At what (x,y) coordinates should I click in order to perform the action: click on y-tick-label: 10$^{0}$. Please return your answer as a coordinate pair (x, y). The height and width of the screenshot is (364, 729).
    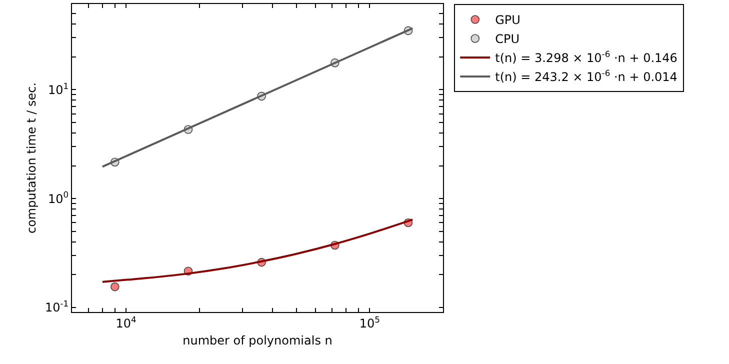
    Looking at the image, I should click on (58, 198).